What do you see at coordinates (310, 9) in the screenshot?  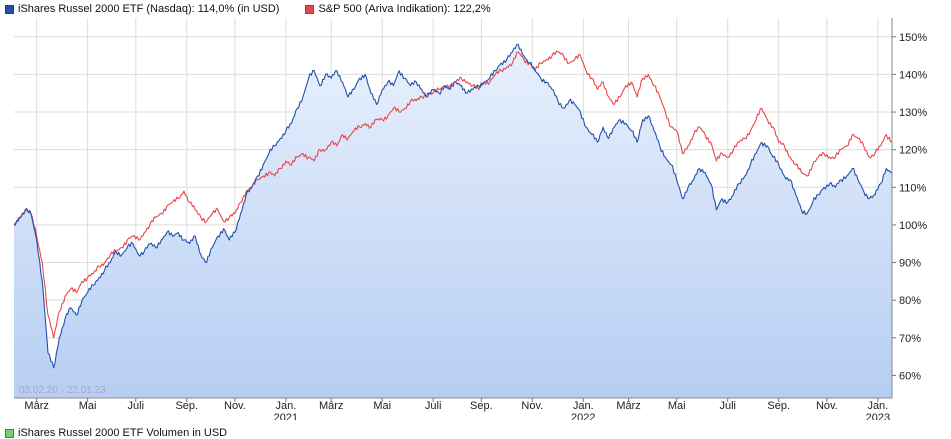 I see `legend-swatch-red-icon` at bounding box center [310, 9].